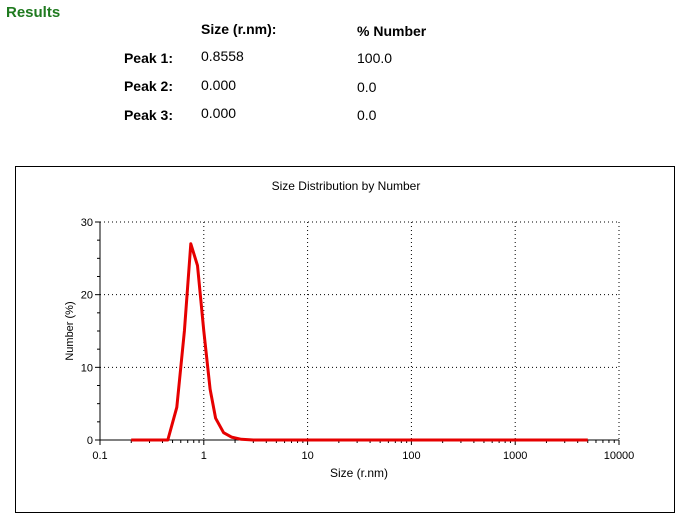 The width and height of the screenshot is (687, 527). Describe the element at coordinates (219, 85) in the screenshot. I see `peak-2-size: 0.000` at that location.